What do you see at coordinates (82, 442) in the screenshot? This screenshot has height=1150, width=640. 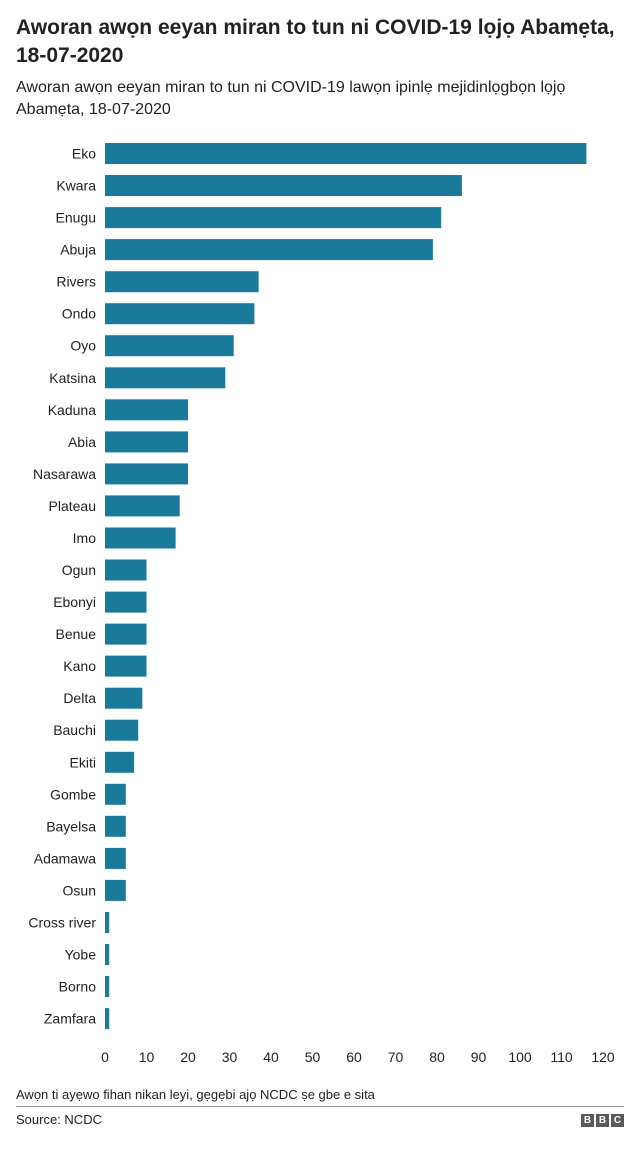 I see `category-label: Abia` at bounding box center [82, 442].